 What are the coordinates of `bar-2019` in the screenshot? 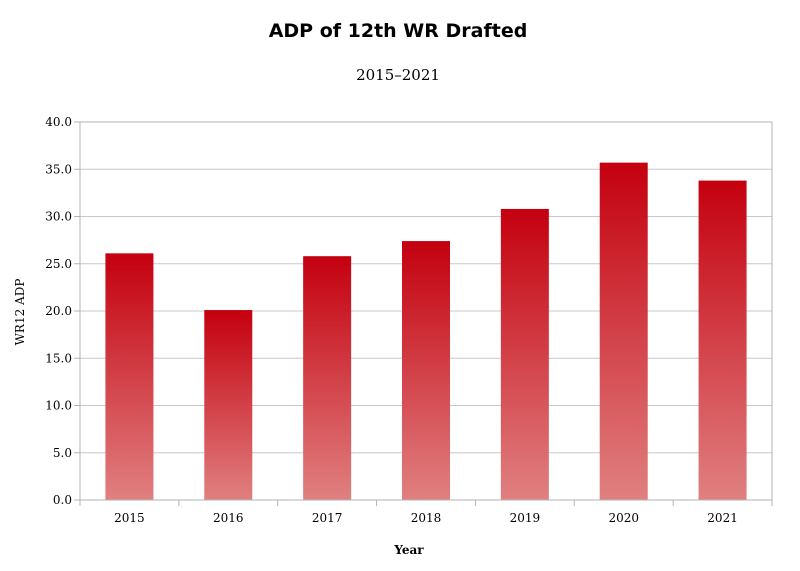 It's located at (524, 354).